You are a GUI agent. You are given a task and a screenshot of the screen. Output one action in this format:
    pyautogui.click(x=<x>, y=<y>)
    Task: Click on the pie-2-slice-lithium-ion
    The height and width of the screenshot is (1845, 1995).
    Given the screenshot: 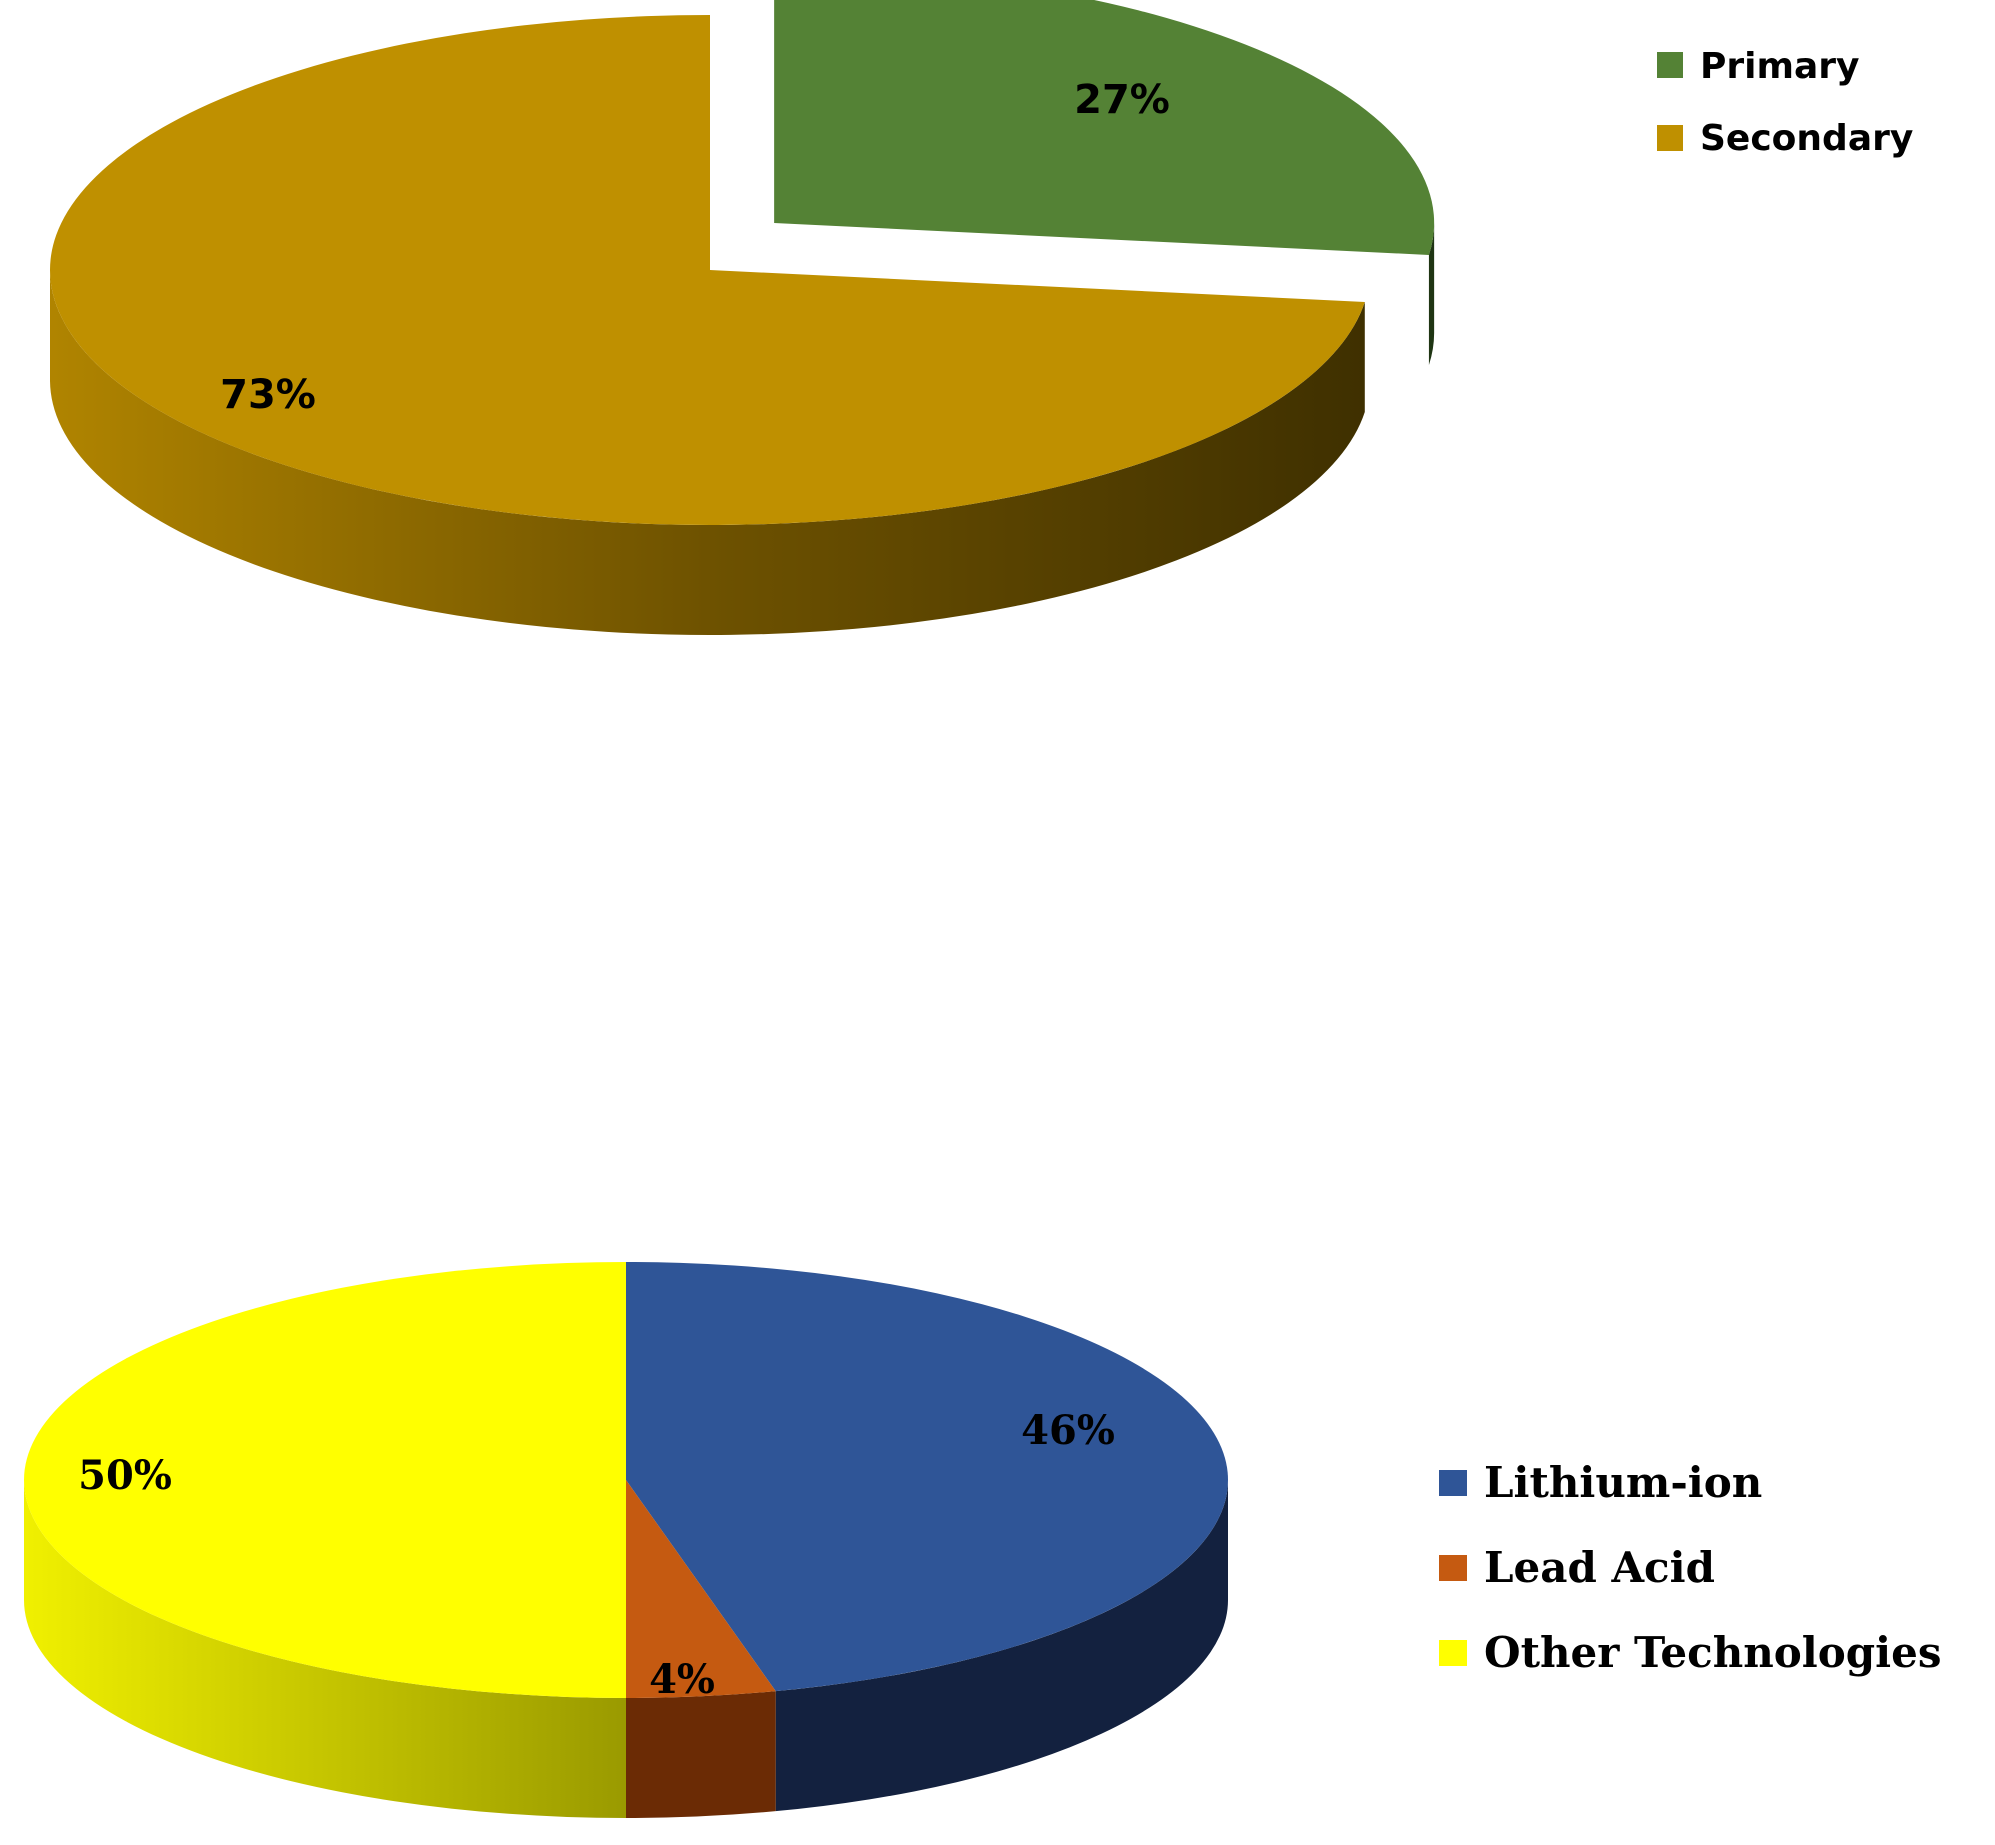 What is the action you would take?
    pyautogui.click(x=927, y=1477)
    